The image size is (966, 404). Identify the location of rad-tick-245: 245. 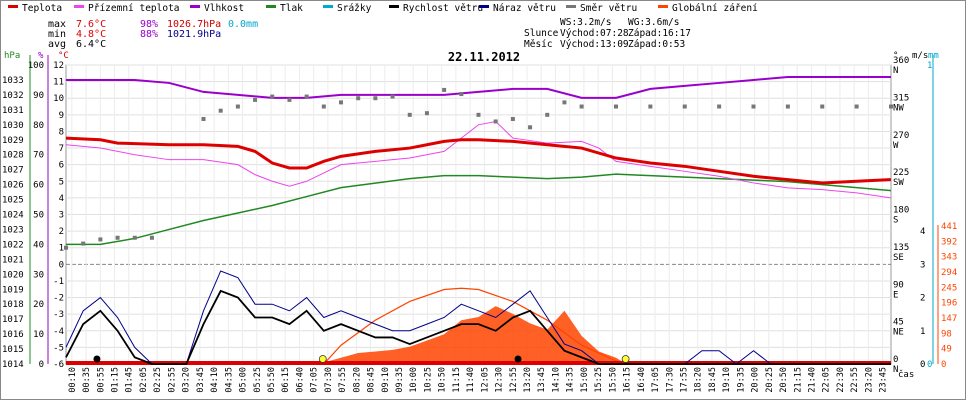
(949, 288).